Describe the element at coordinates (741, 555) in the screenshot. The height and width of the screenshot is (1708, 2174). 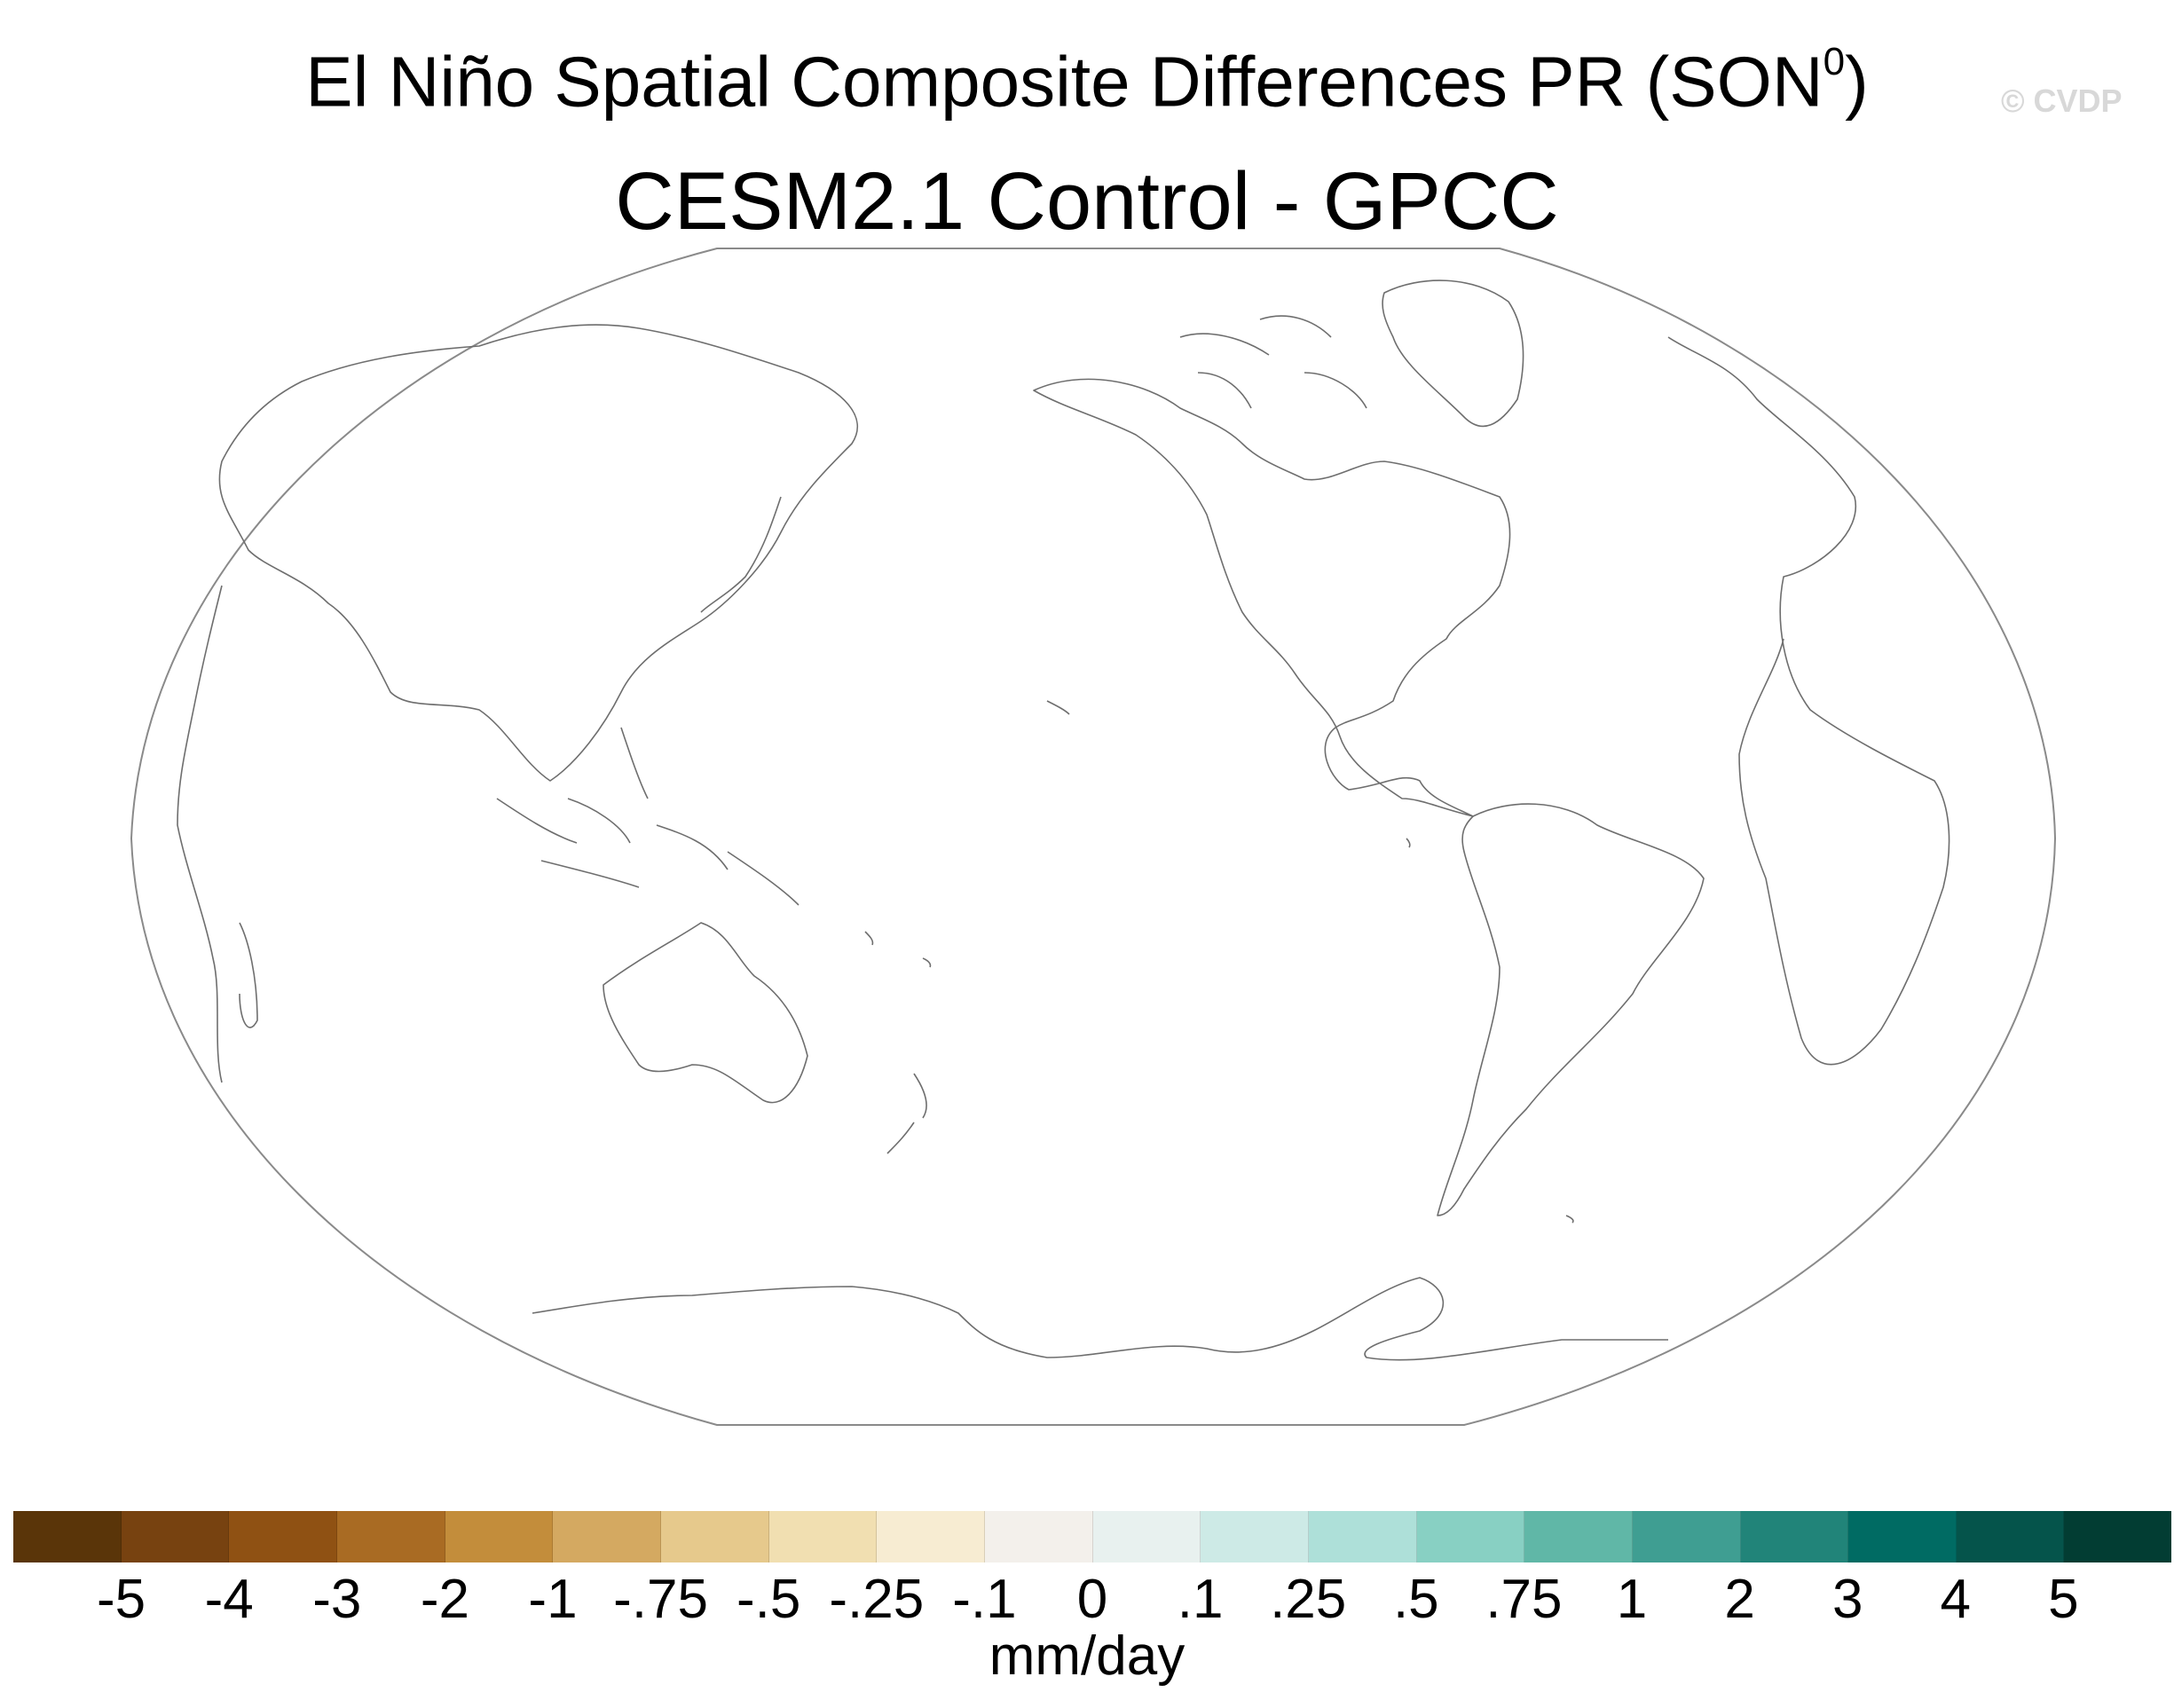
I see `coast-japan` at that location.